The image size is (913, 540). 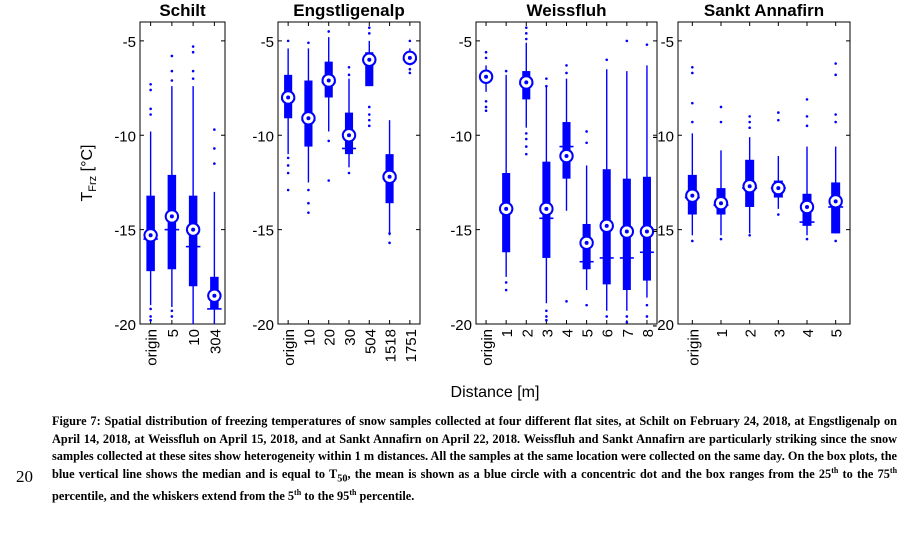 I want to click on page-number: 20, so click(x=24, y=476).